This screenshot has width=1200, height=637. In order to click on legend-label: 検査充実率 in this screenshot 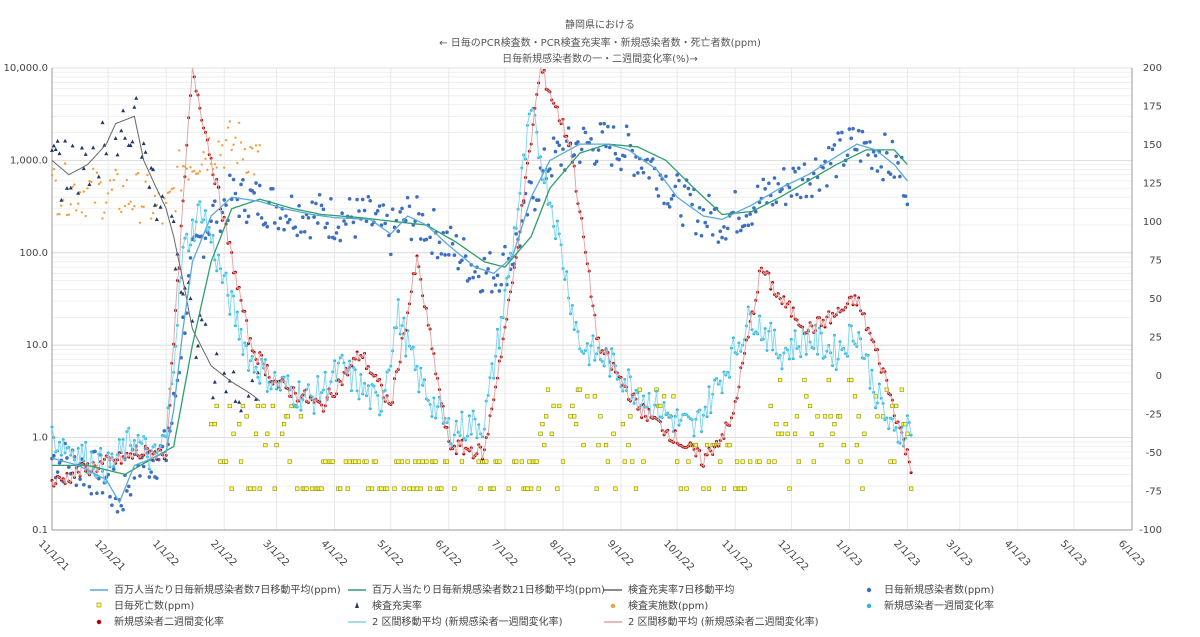, I will do `click(397, 605)`.